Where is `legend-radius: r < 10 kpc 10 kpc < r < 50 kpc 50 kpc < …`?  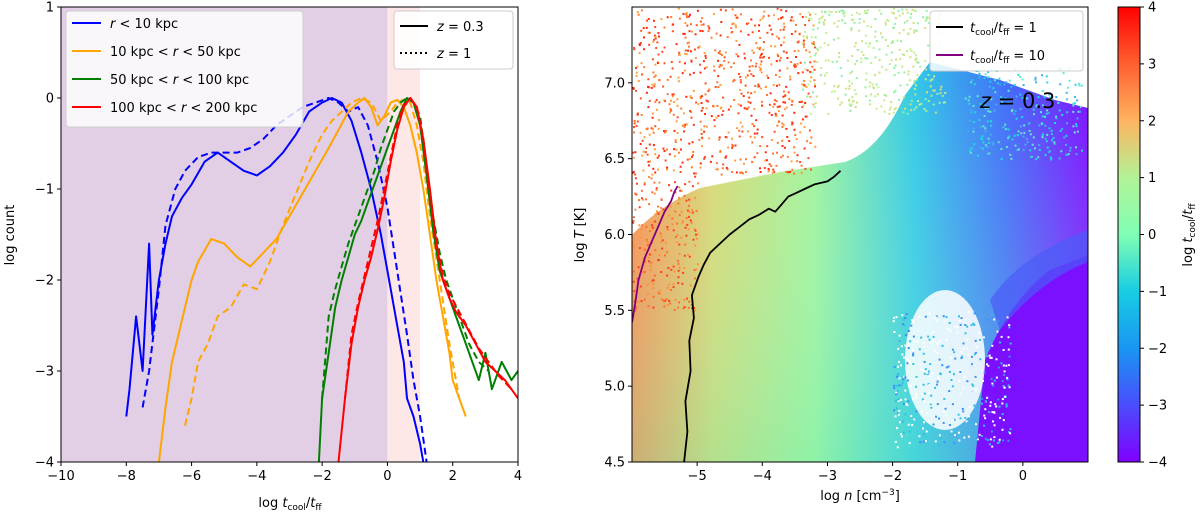
legend-radius: r < 10 kpc 10 kpc < r < 50 kpc 50 kpc < … is located at coordinates (184, 69).